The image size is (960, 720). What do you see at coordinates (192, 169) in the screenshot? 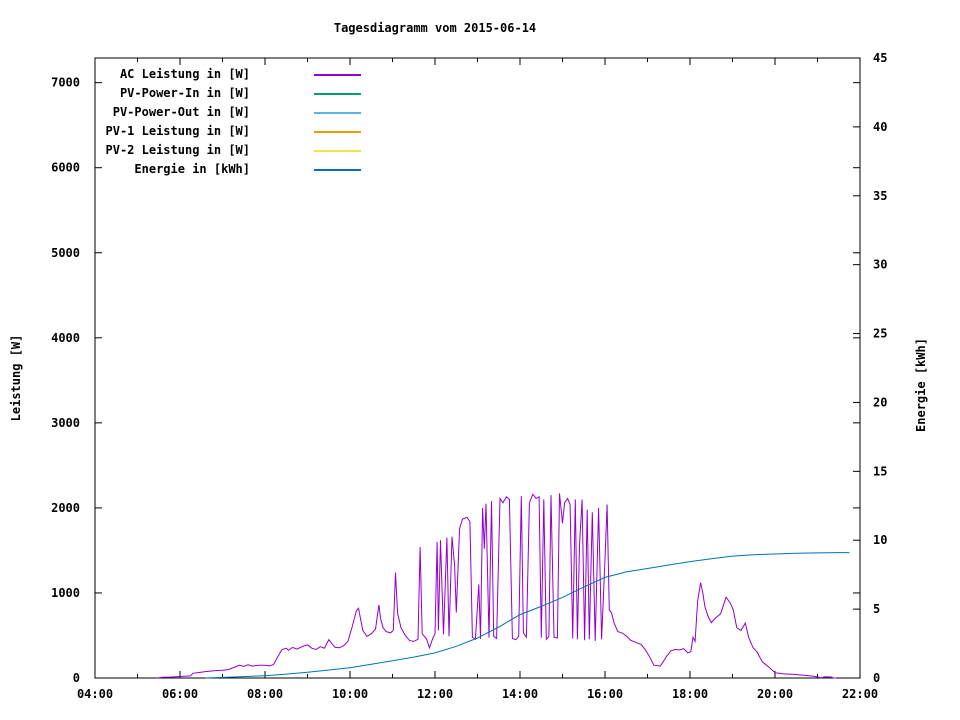
I see `legend-label: Energie in [kWh]` at bounding box center [192, 169].